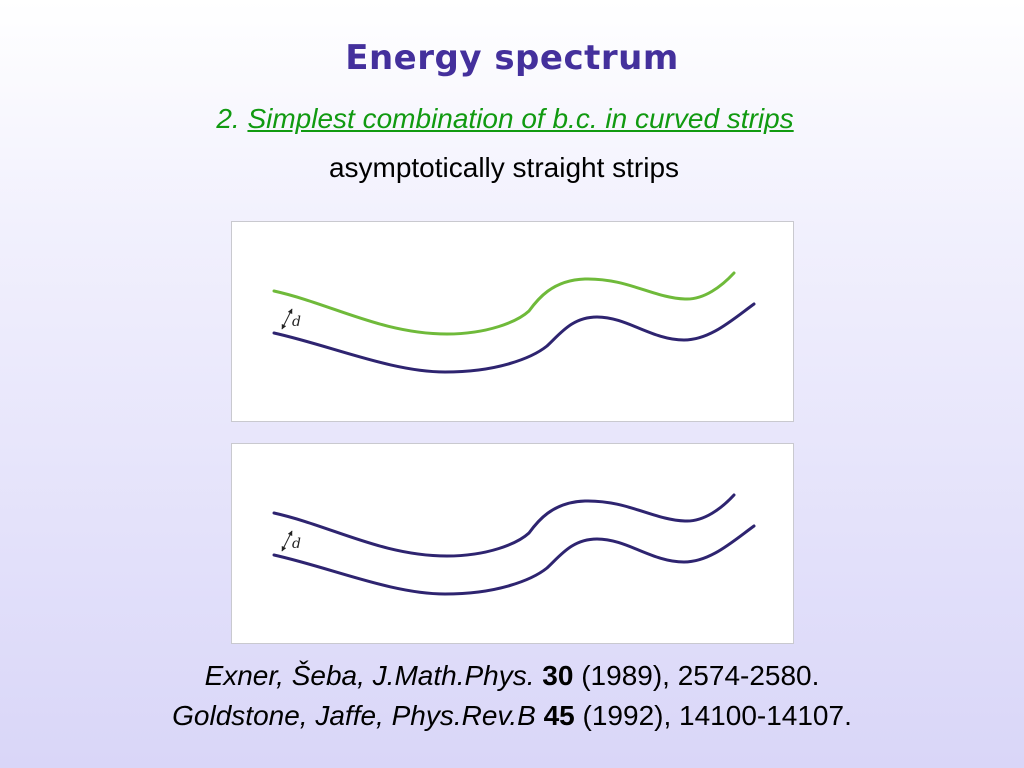 This screenshot has width=1024, height=768. Describe the element at coordinates (354, 715) in the screenshot. I see `reference-authors: Goldstone, Jaffe, Phys.Rev.B` at that location.